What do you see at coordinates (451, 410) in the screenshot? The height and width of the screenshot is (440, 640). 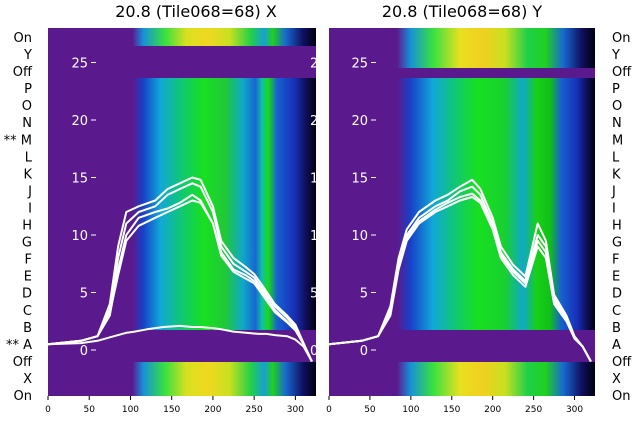 I see `x-tick-y-3: 150` at bounding box center [451, 410].